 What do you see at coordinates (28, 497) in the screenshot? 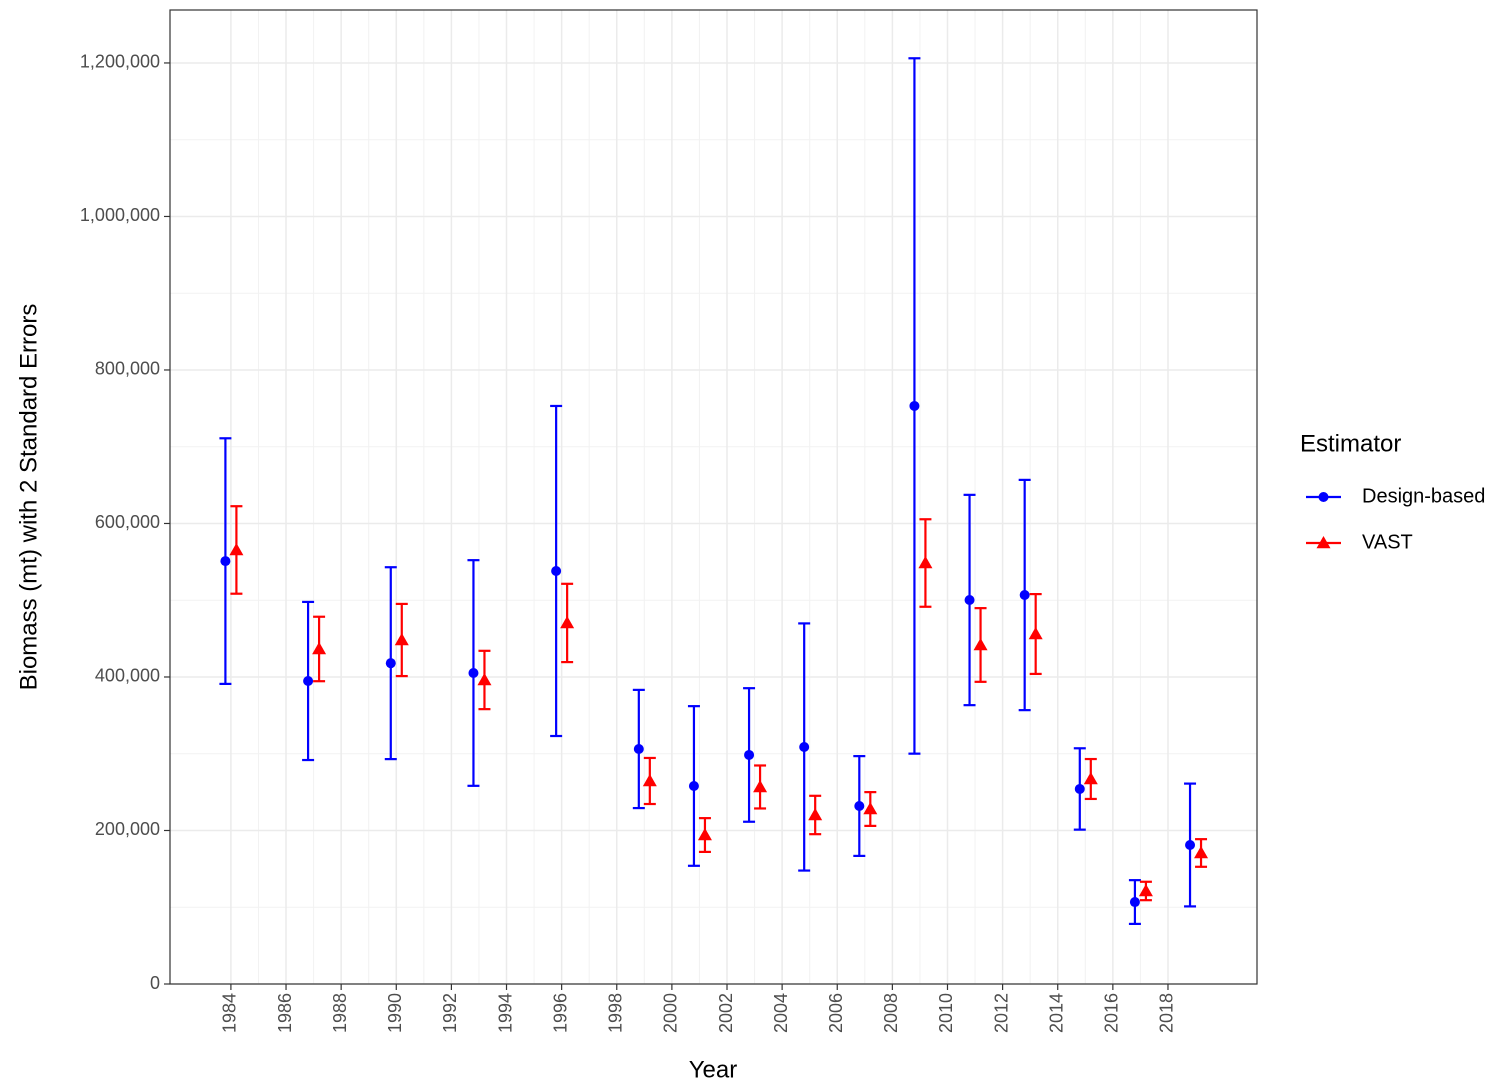
I see `y-axis-label: Biomass (mt) with 2 Standard Errors` at bounding box center [28, 497].